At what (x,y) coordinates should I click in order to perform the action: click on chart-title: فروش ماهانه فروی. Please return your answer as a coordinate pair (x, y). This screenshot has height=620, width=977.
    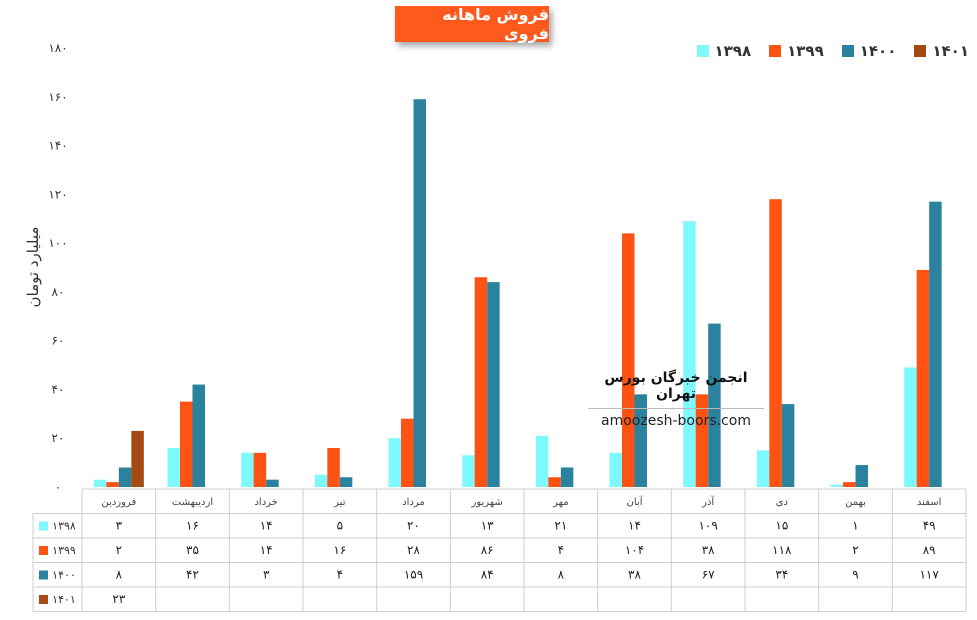
    Looking at the image, I should click on (495, 24).